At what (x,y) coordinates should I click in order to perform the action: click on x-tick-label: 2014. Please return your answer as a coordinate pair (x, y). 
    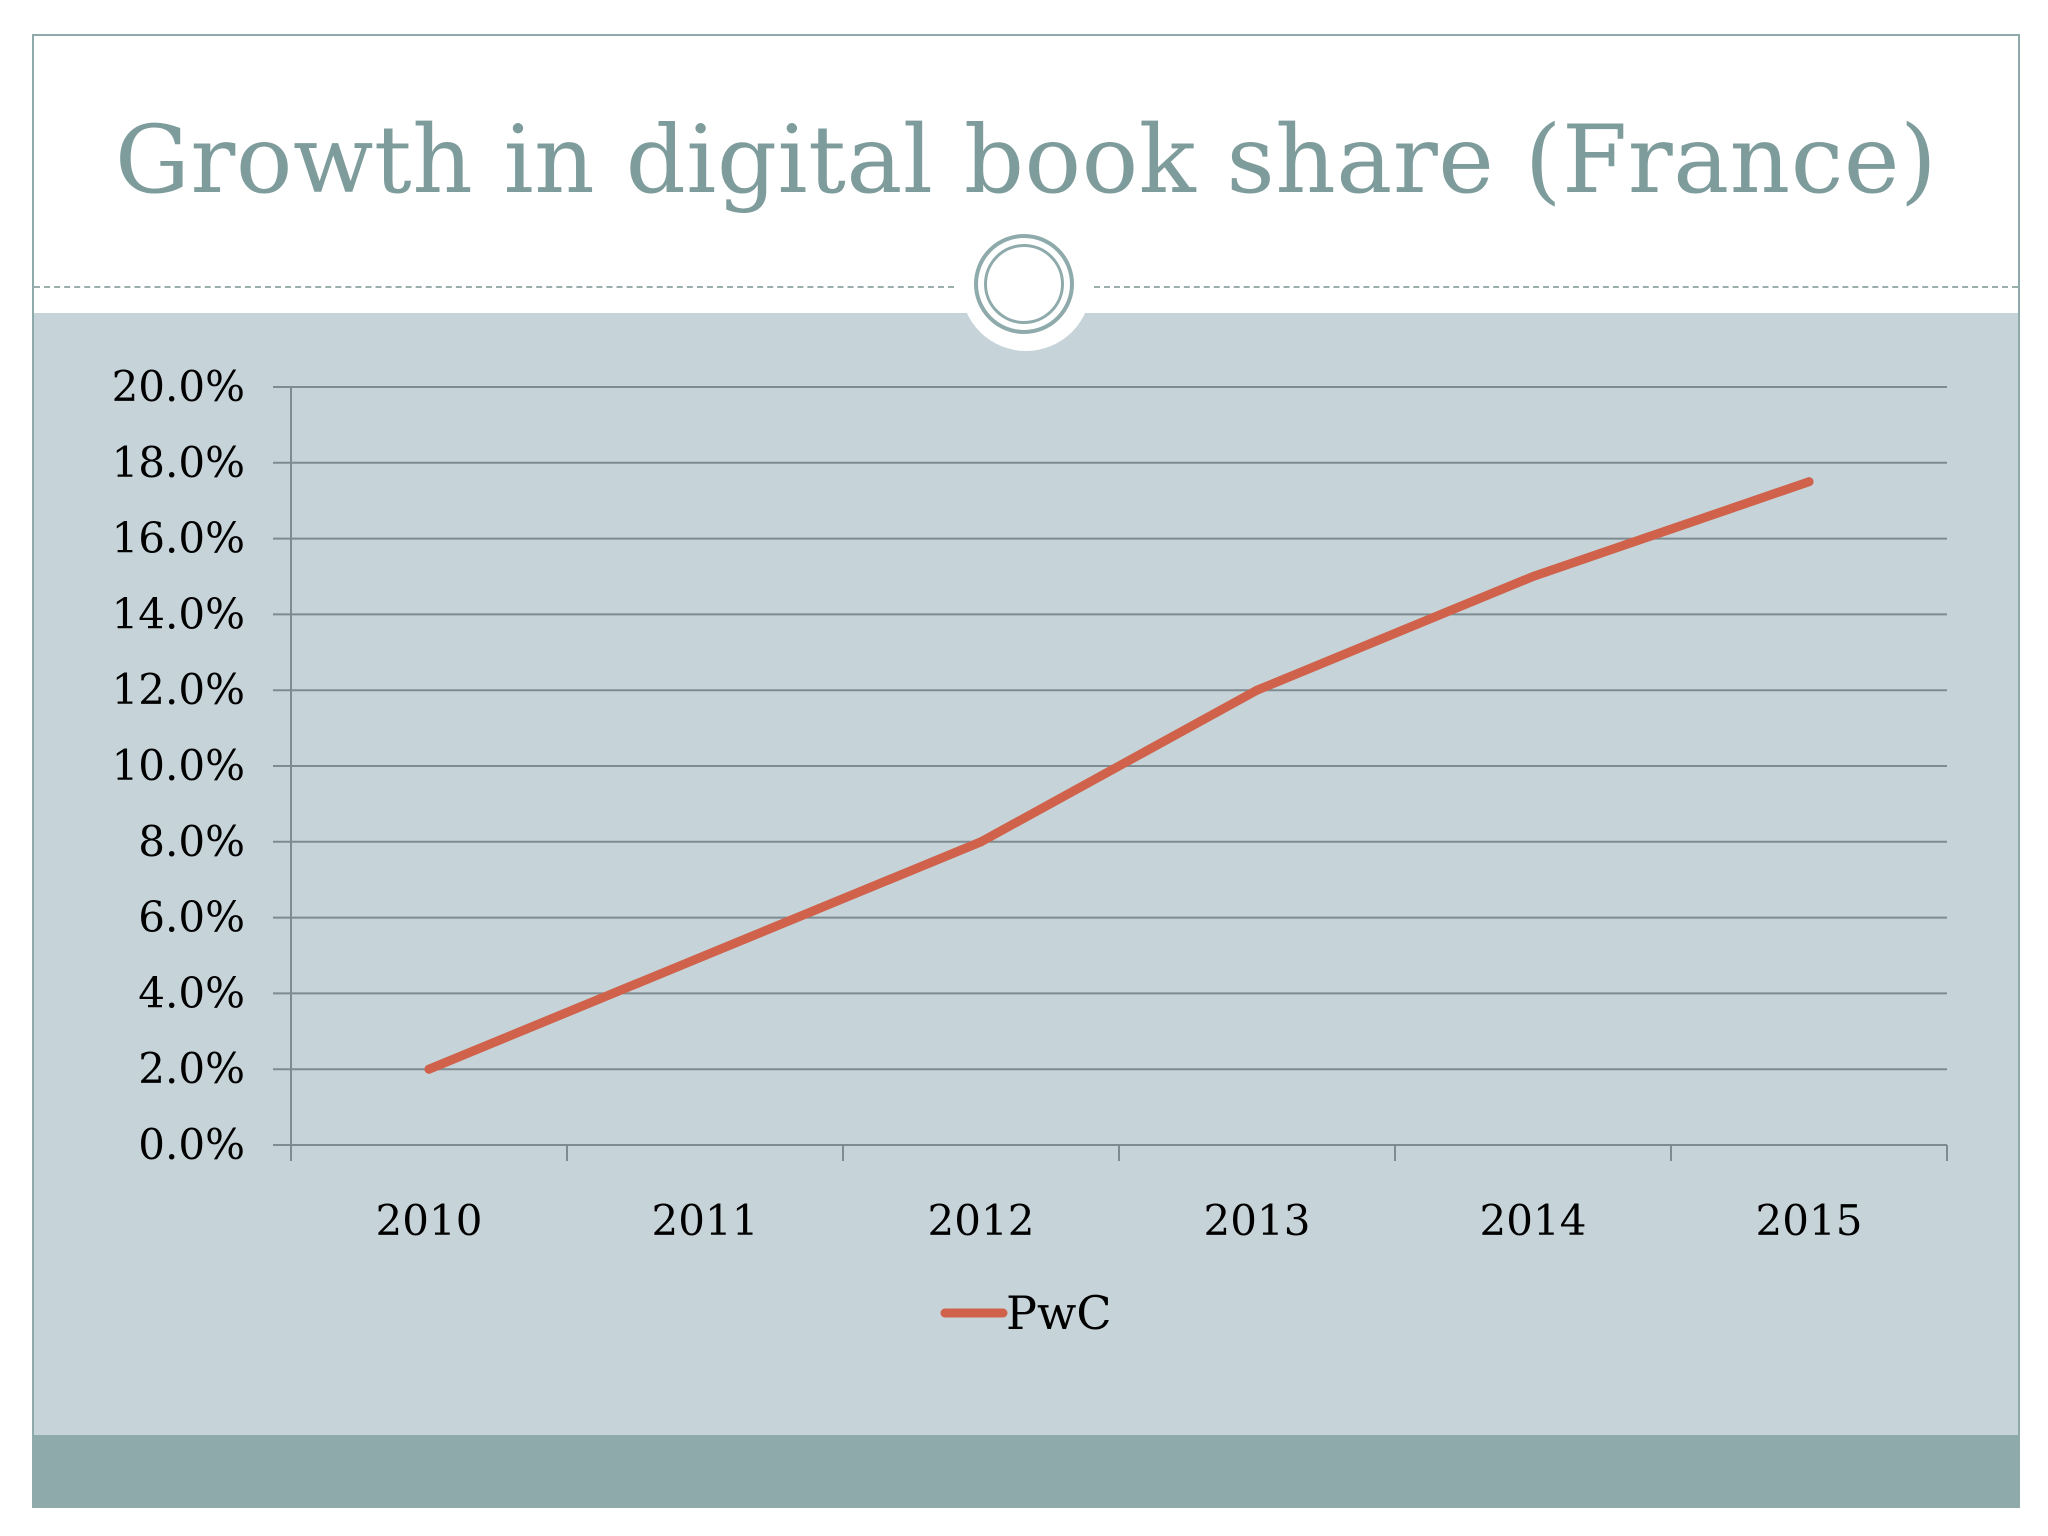
    Looking at the image, I should click on (1533, 1220).